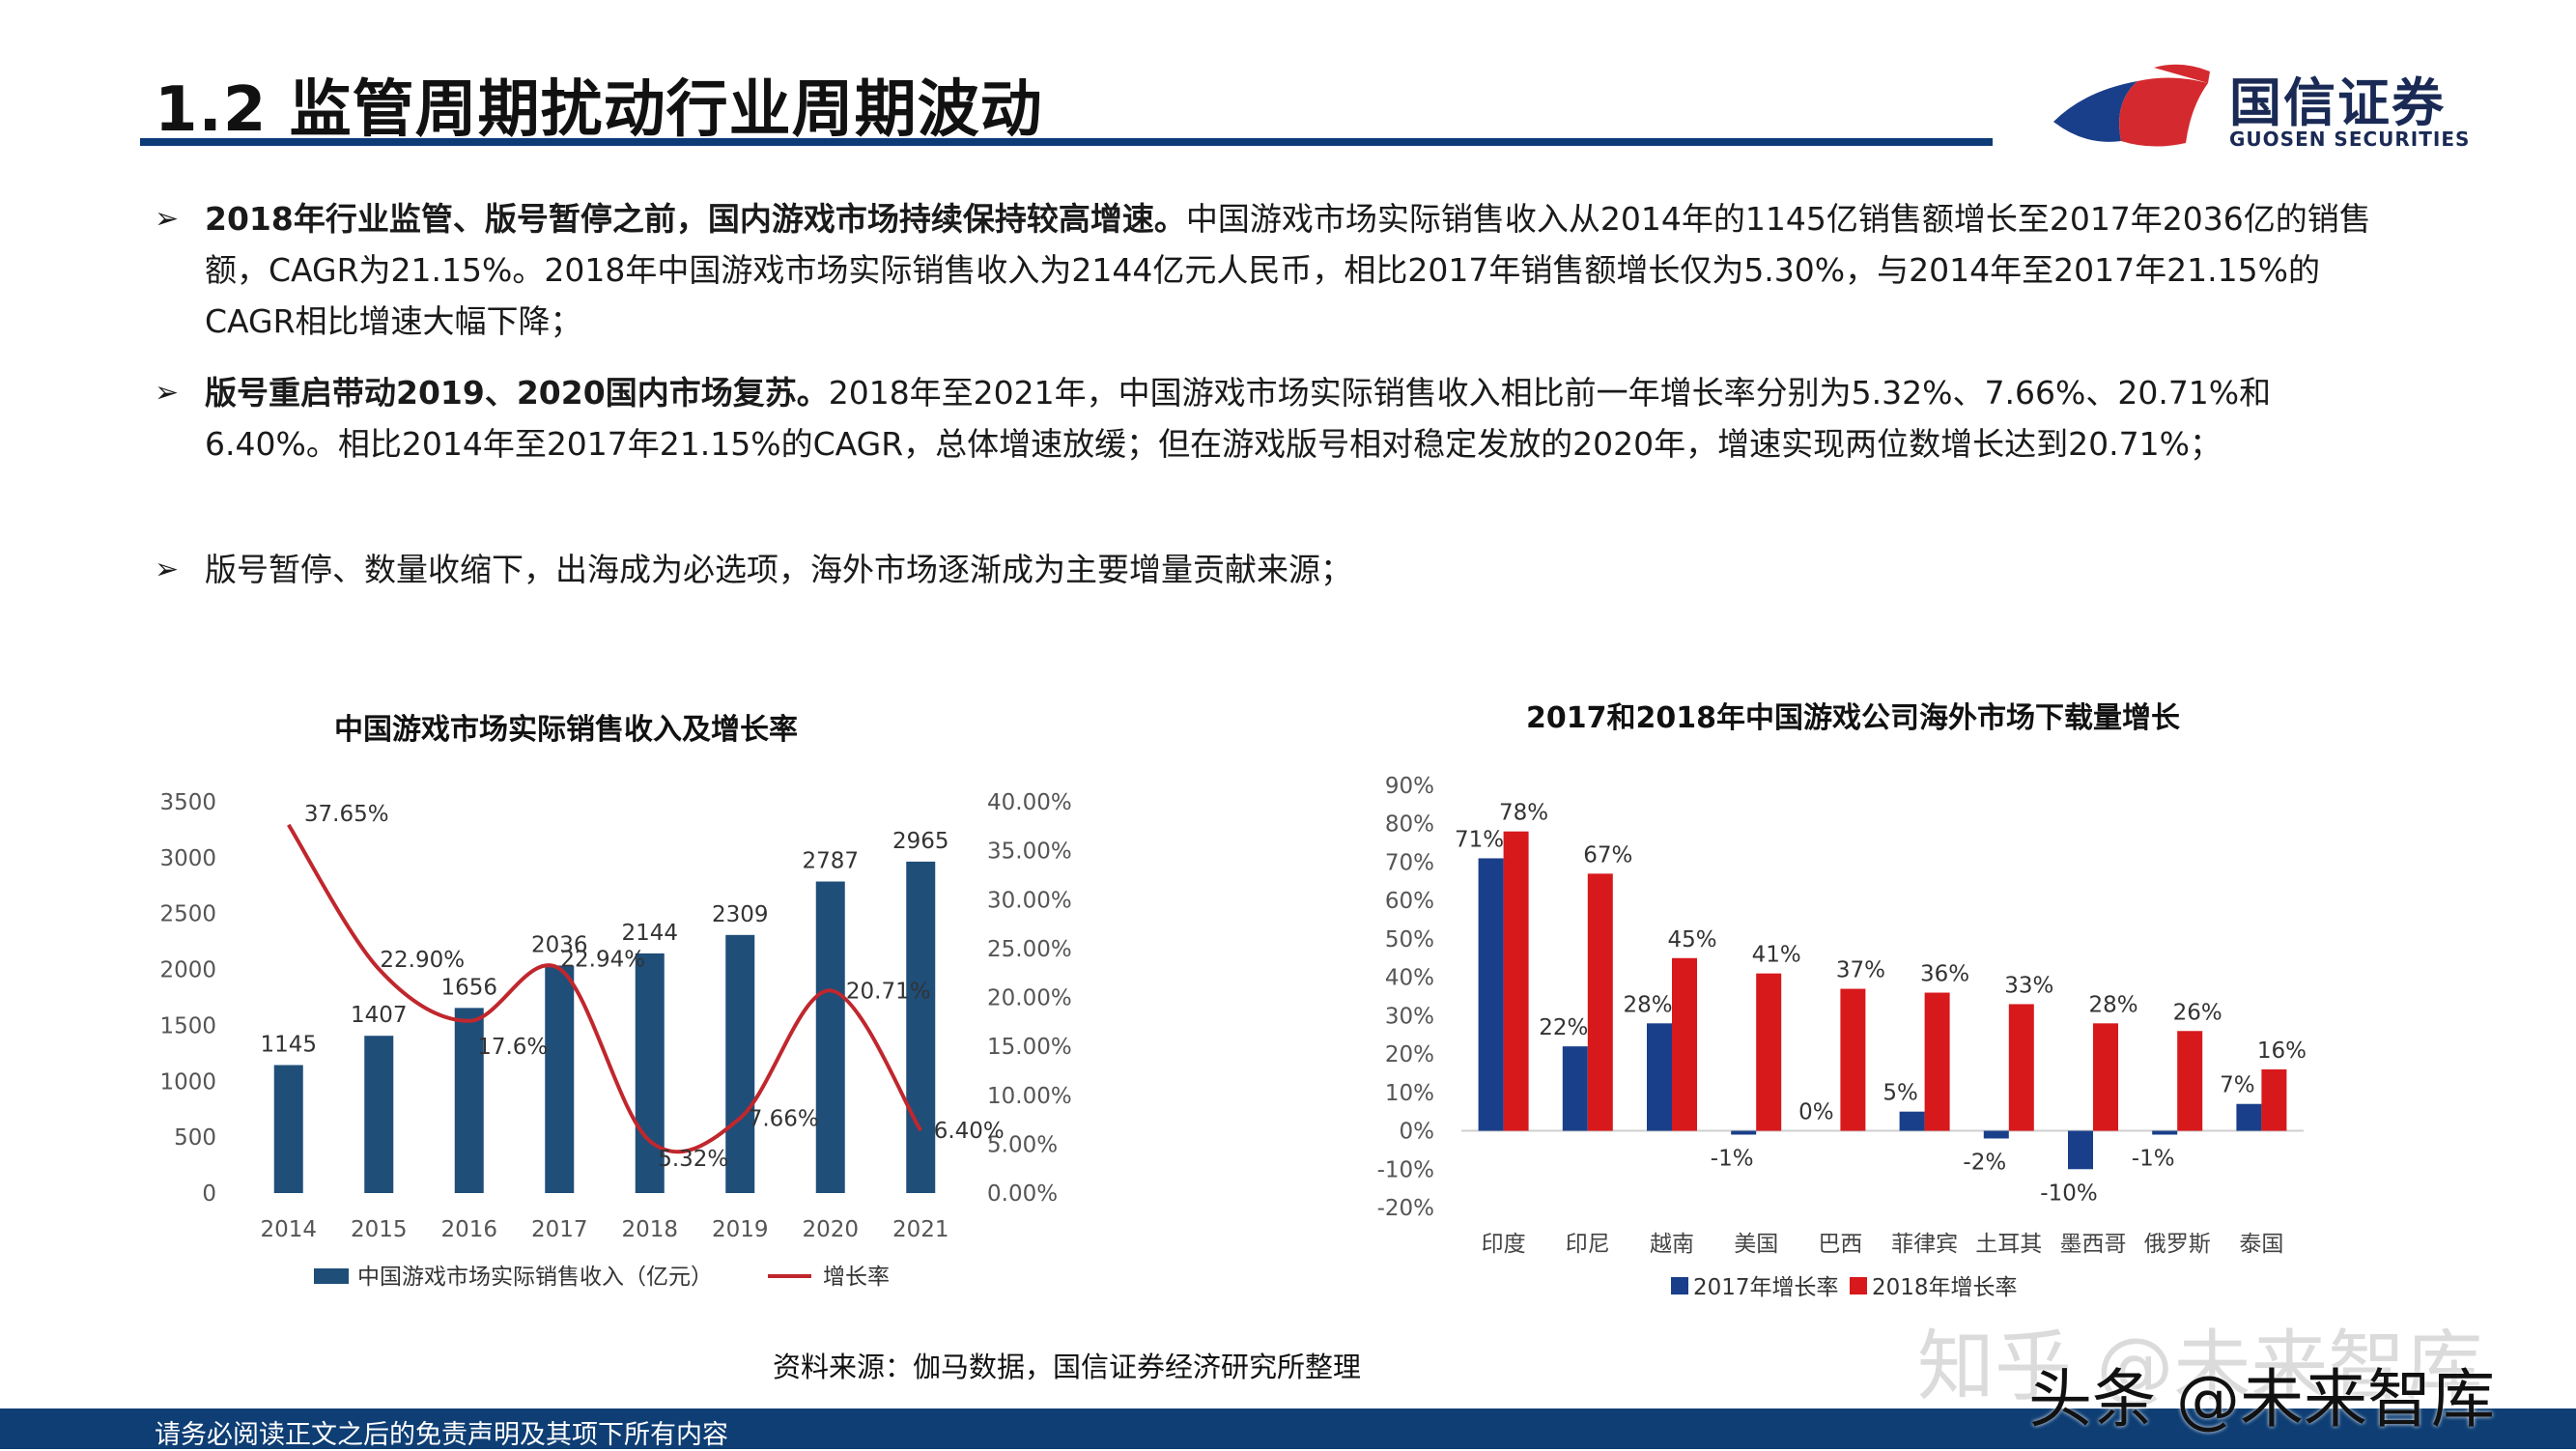  I want to click on growth-rate-label: 7.66%, so click(784, 1118).